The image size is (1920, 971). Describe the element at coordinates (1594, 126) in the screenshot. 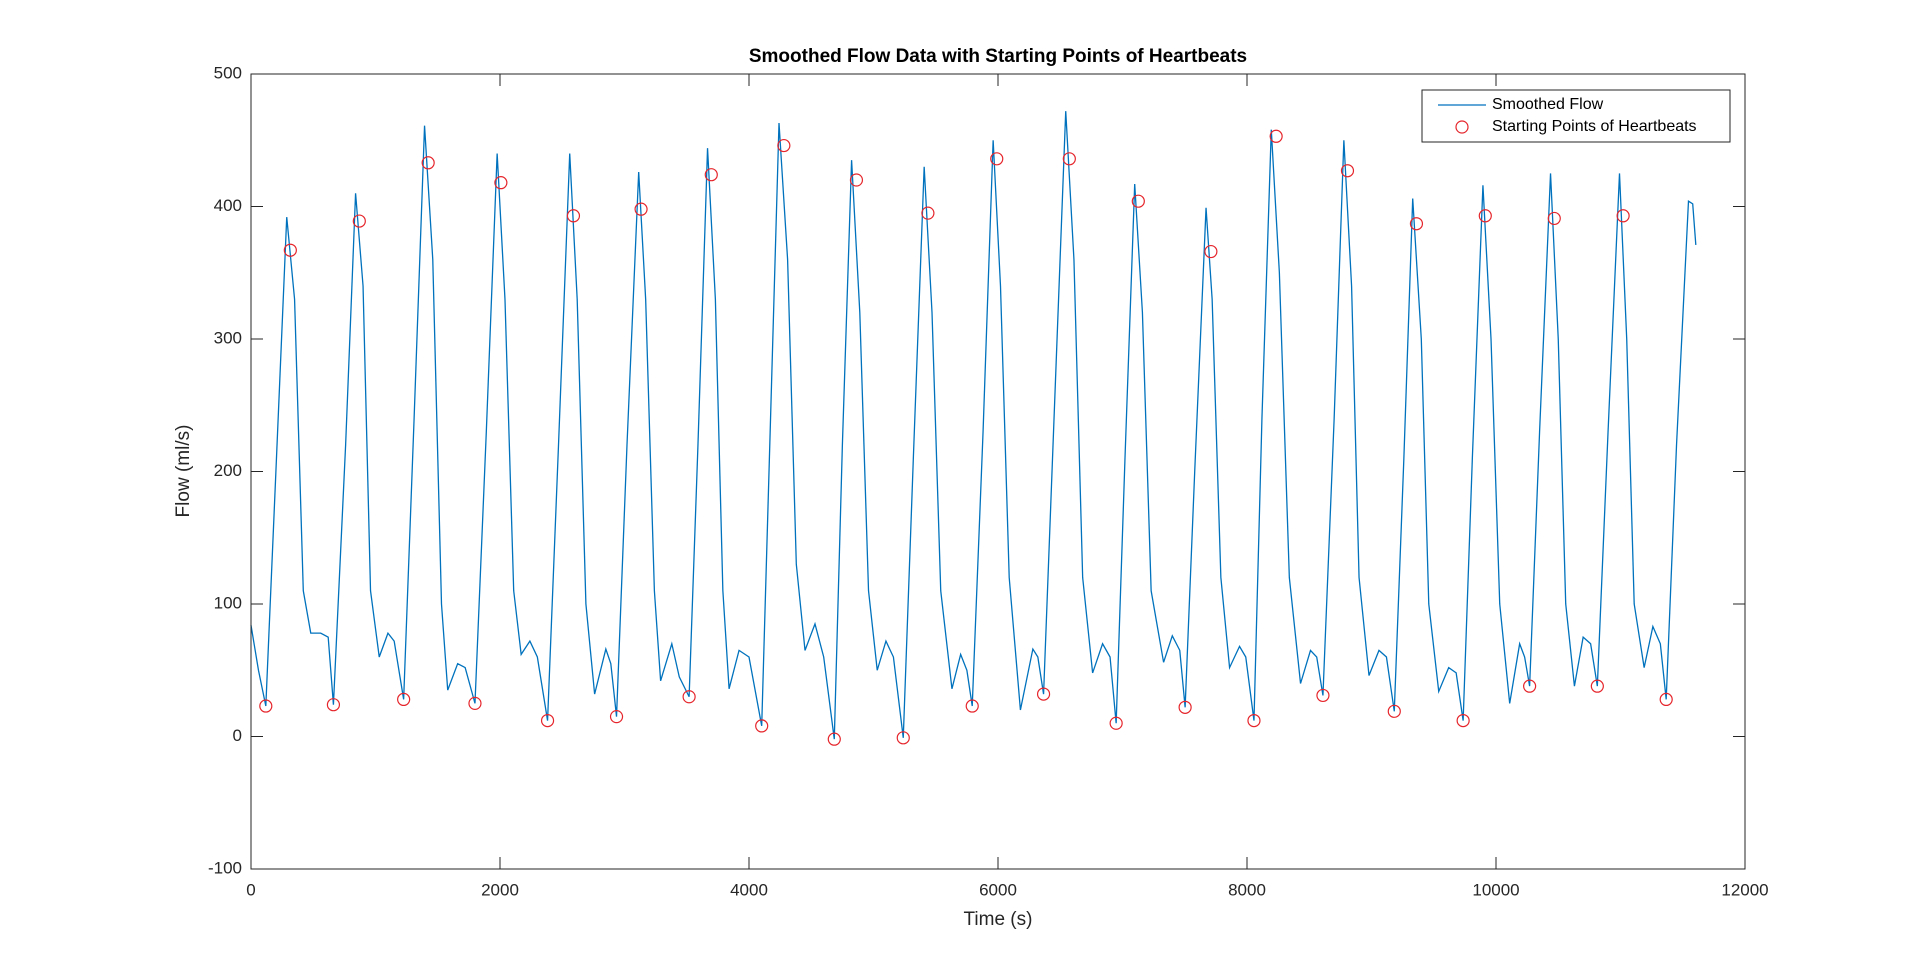

I see `legend-label: Starting Points of Heartbeats` at that location.